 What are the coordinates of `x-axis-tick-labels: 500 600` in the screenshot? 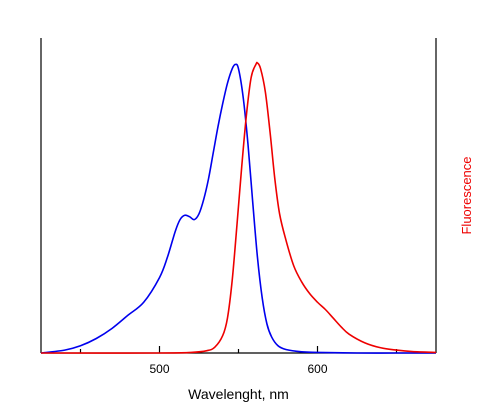 It's located at (238, 369).